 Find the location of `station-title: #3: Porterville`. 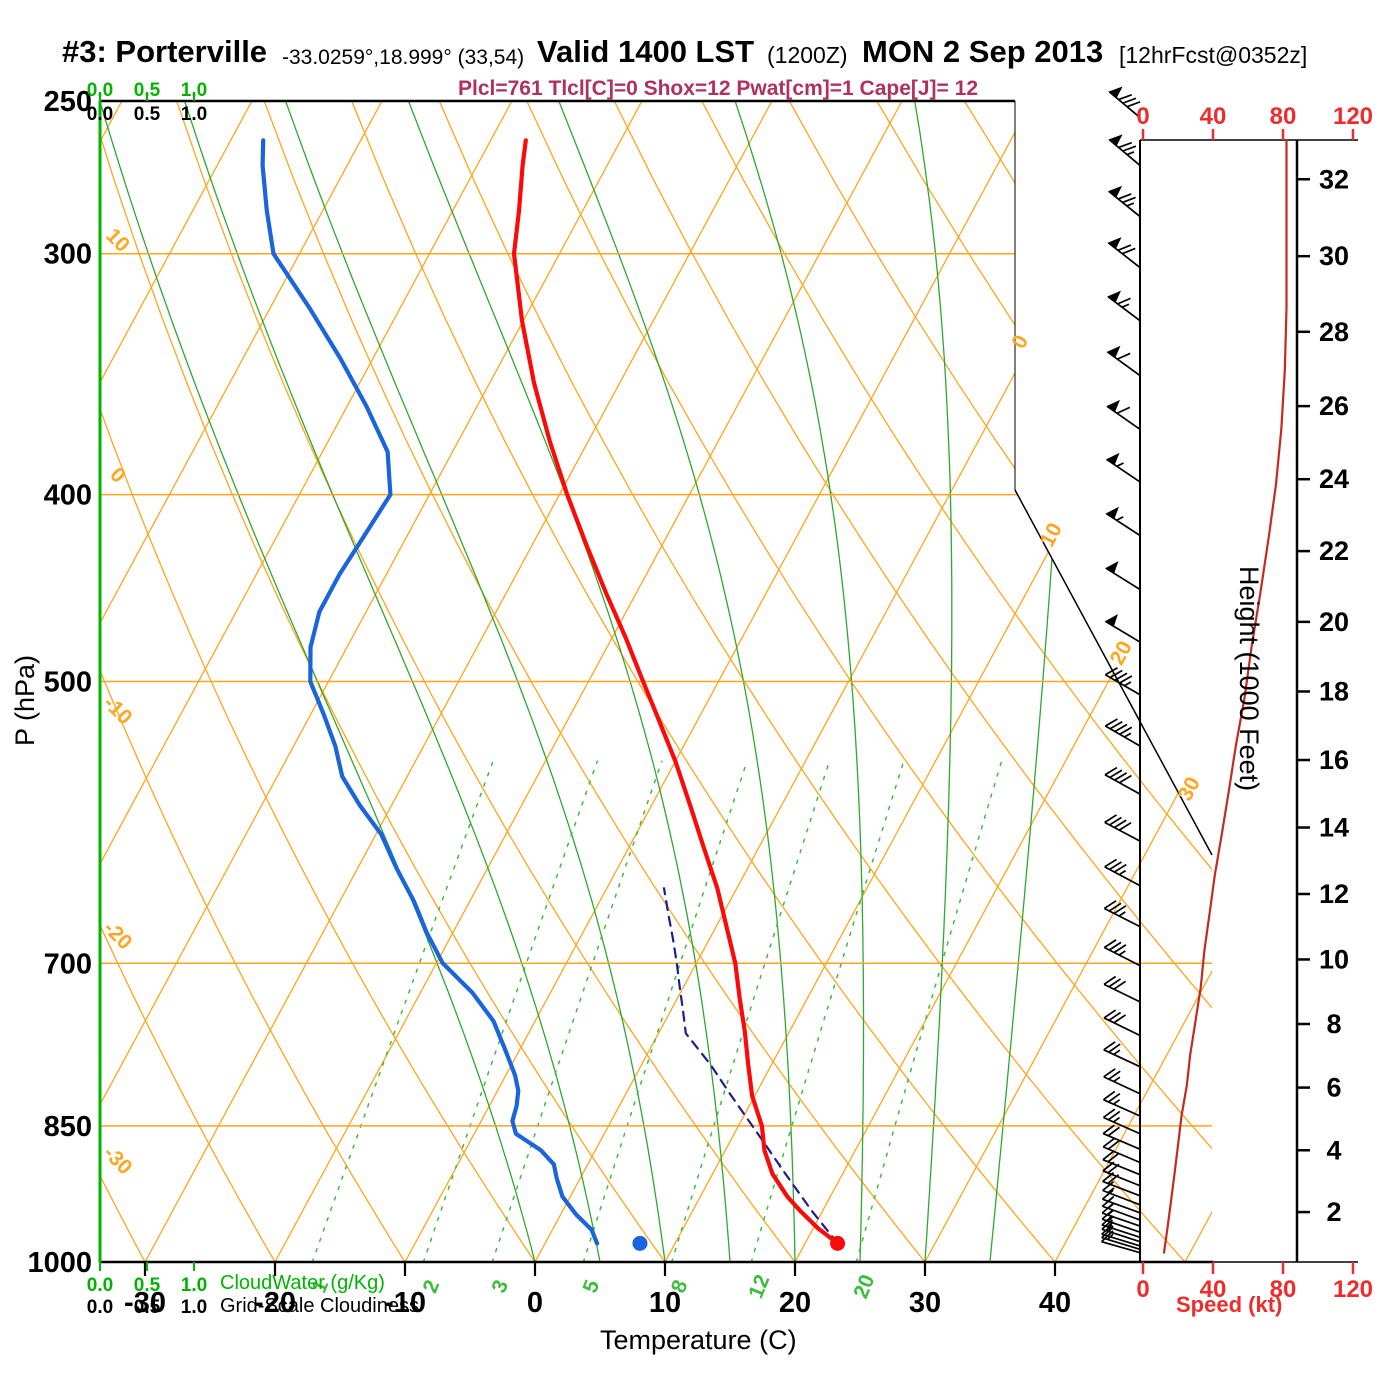

station-title: #3: Porterville is located at coordinates (165, 51).